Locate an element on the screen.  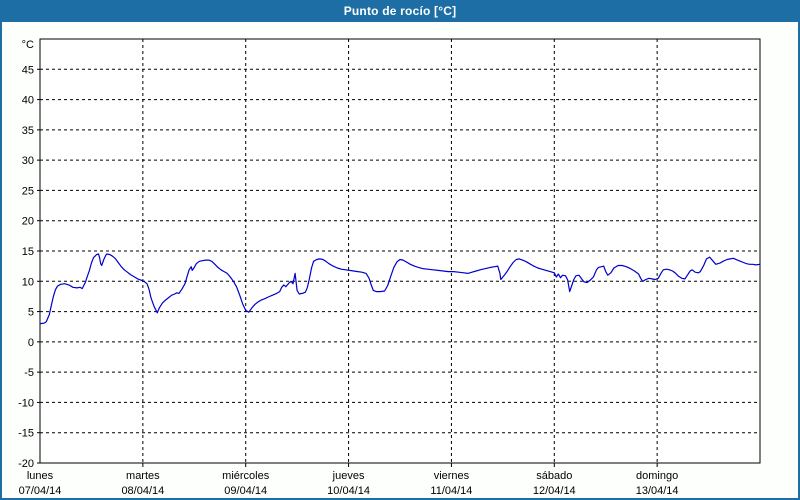
svg-text: 15 is located at coordinates (28, 252).